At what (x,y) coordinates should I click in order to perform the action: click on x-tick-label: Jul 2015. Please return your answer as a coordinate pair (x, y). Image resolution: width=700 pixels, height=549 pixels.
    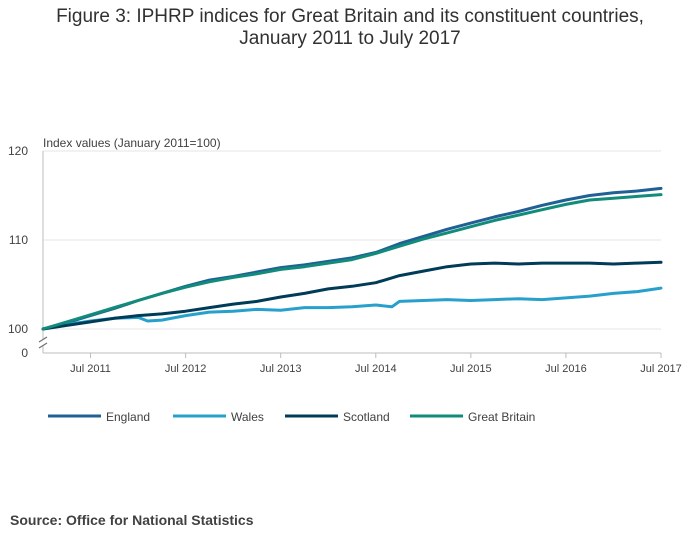
    Looking at the image, I should click on (471, 369).